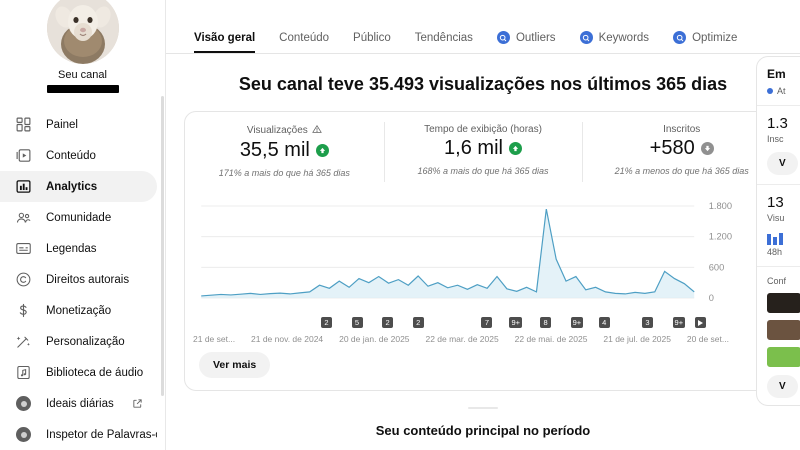 Image resolution: width=800 pixels, height=450 pixels. What do you see at coordinates (775, 252) in the screenshot?
I see `realtime-timeframe: 48h` at bounding box center [775, 252].